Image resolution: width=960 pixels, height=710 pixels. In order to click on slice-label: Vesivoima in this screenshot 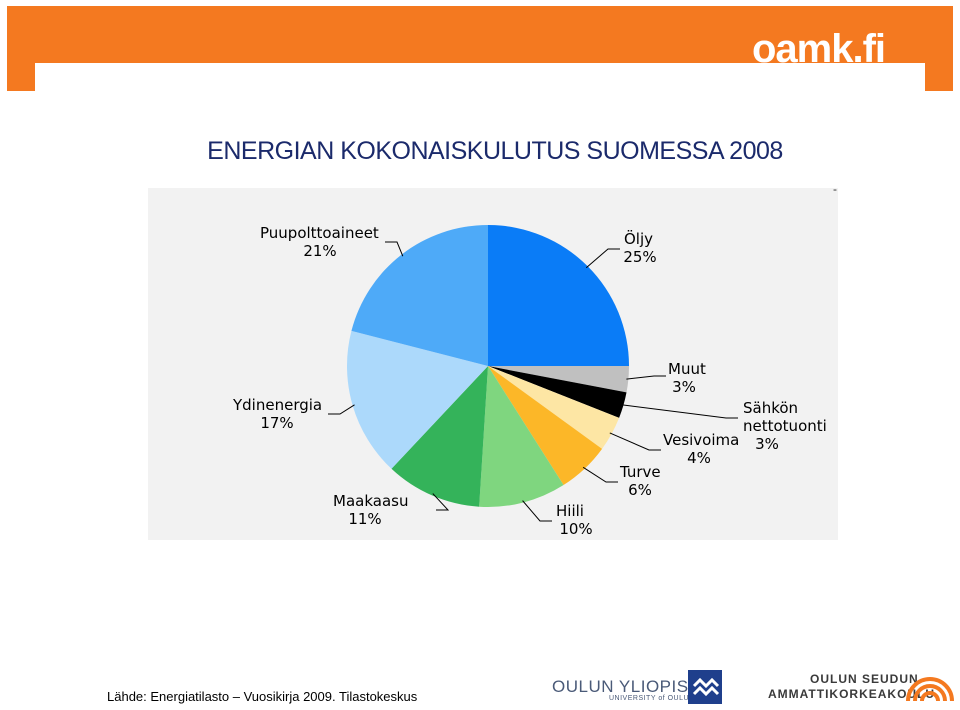, I will do `click(701, 440)`.